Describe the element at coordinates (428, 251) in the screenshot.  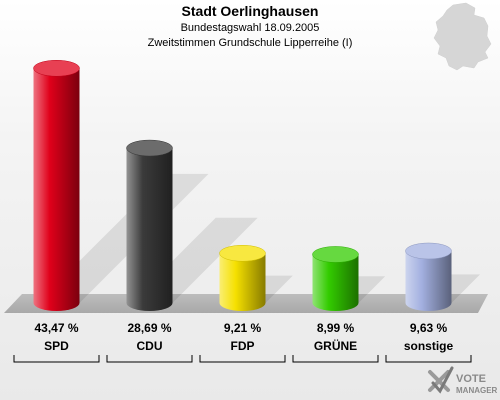
I see `bar-top-sonstige` at that location.